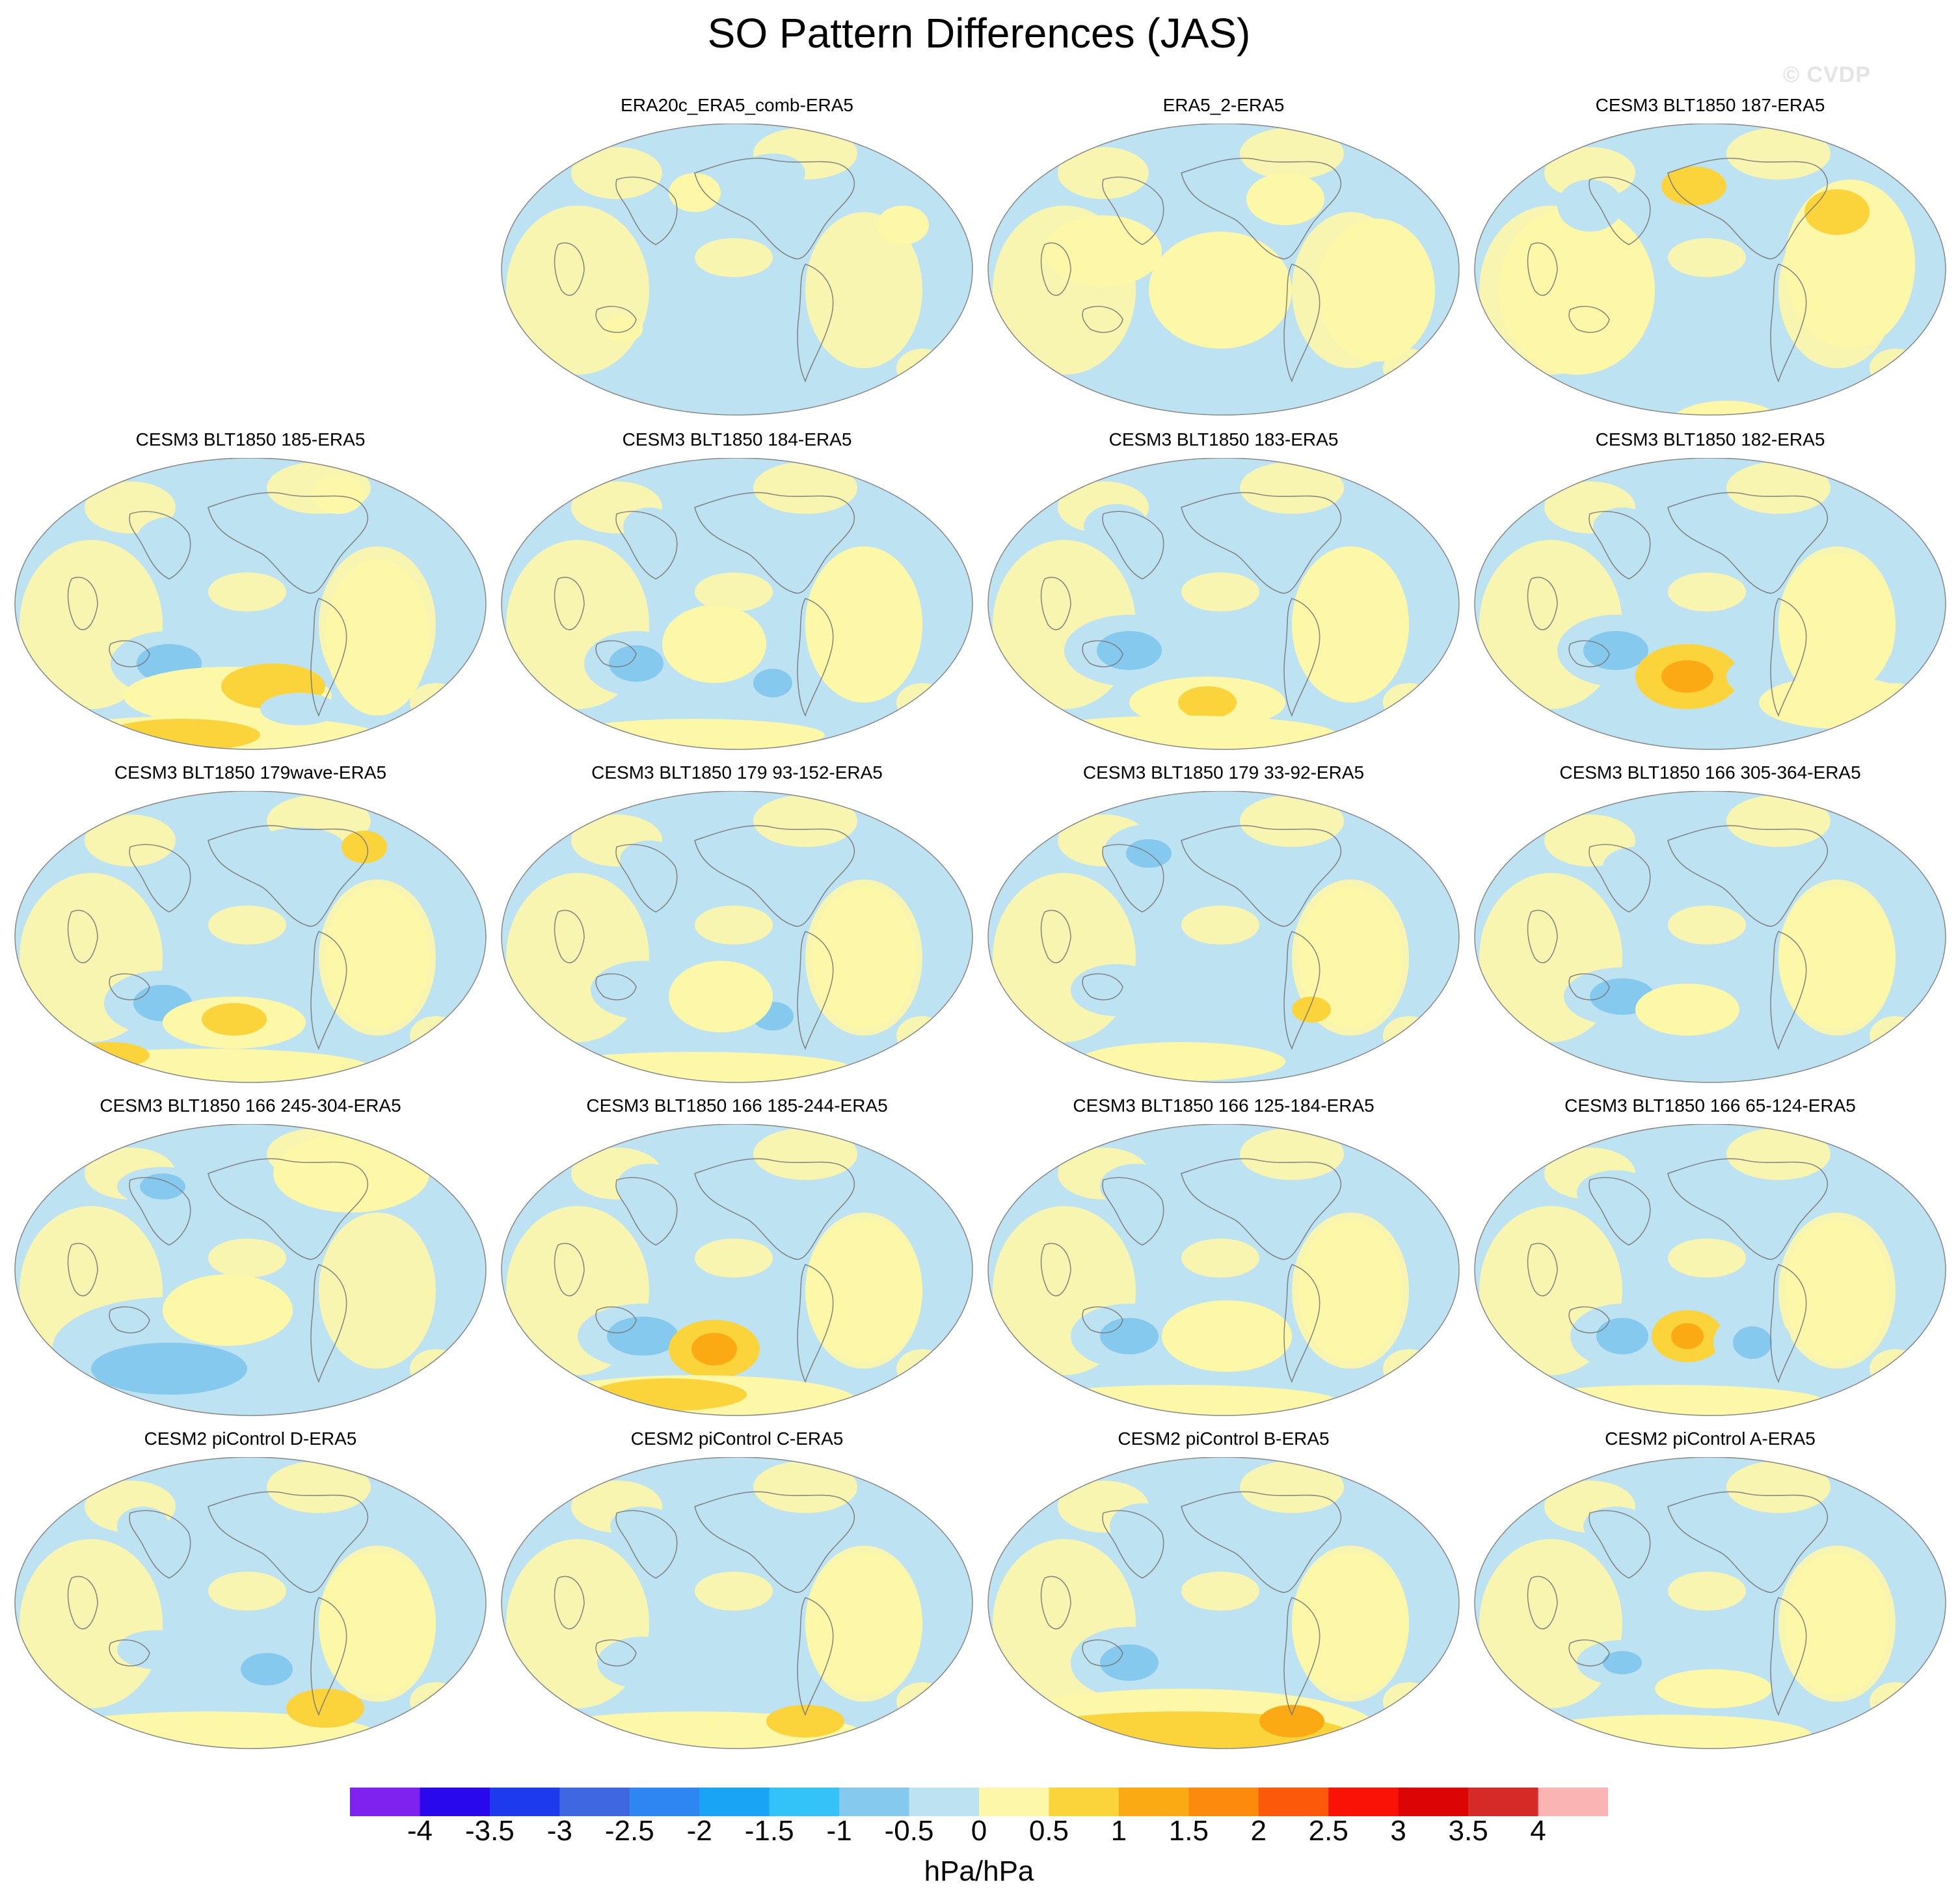 The image size is (1958, 1904). I want to click on map-panel: CESM3 BLT1850 185-ERA5, so click(250, 592).